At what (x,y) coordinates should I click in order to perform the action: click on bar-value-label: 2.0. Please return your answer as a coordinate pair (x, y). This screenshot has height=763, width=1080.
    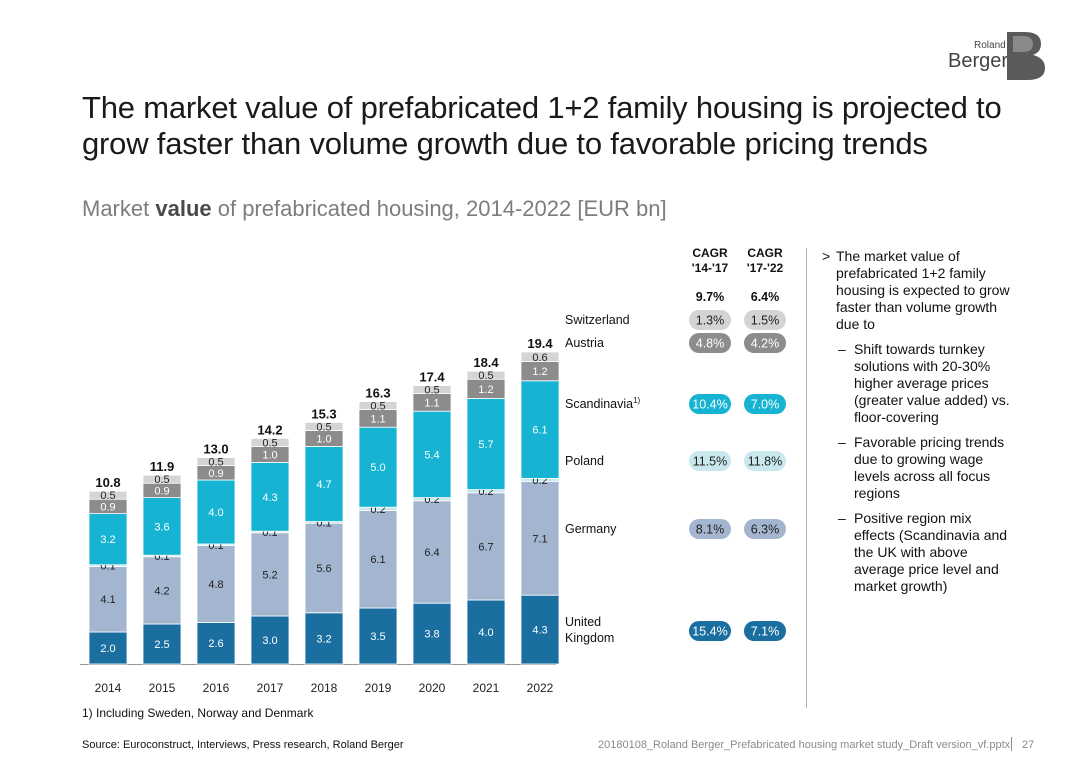
    Looking at the image, I should click on (107, 649).